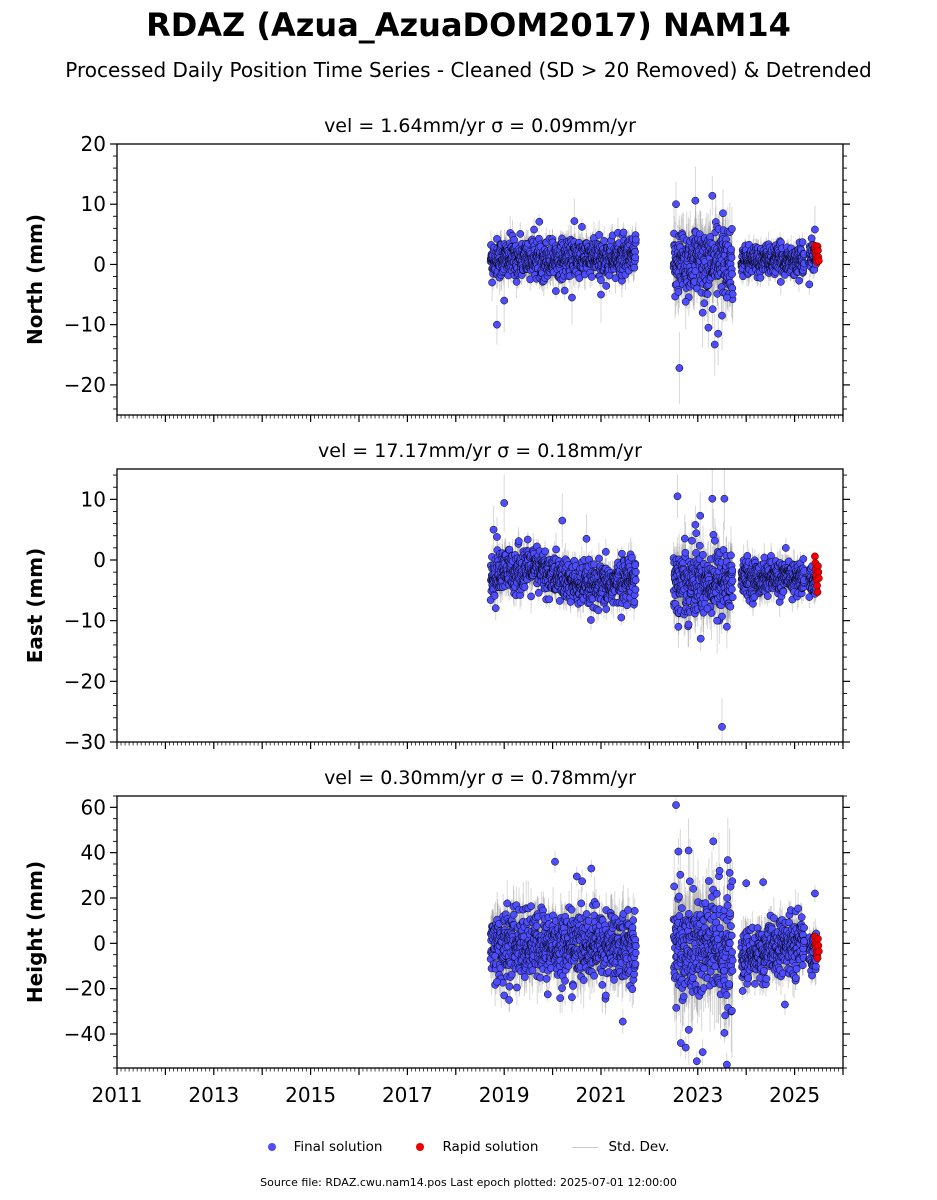 The width and height of the screenshot is (937, 1200). What do you see at coordinates (480, 451) in the screenshot?
I see `panel-title-east: vel = 17.17mm/yr σ = 0.18mm/yr` at bounding box center [480, 451].